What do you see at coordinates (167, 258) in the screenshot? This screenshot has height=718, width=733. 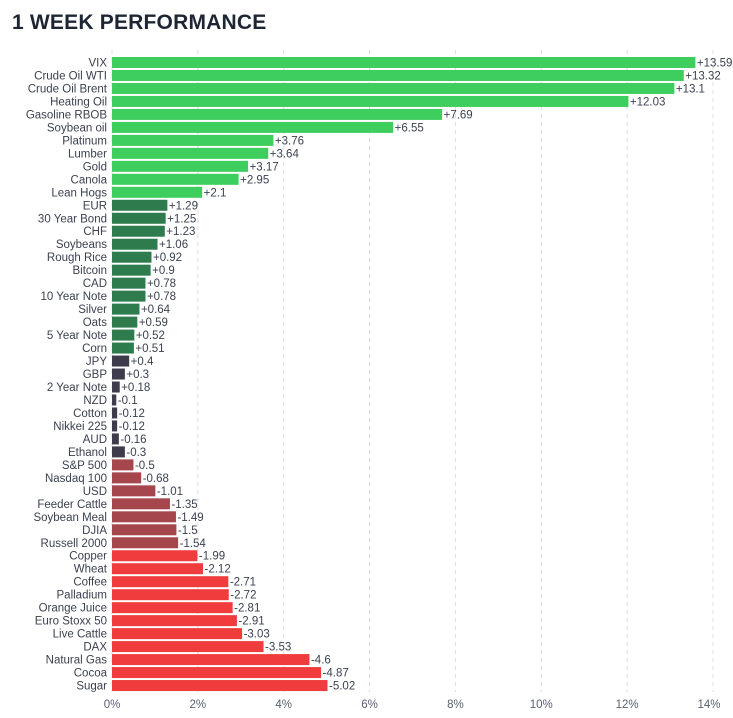 I see `value-label: +0.92` at bounding box center [167, 258].